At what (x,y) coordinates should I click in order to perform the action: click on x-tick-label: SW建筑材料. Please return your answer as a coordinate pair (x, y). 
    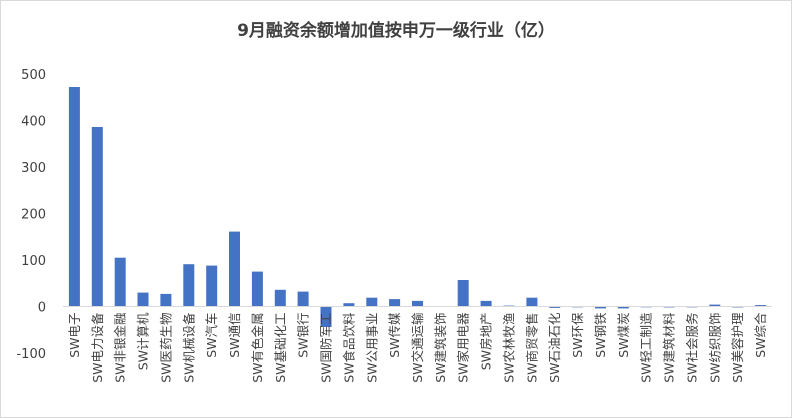
    Looking at the image, I should click on (669, 347).